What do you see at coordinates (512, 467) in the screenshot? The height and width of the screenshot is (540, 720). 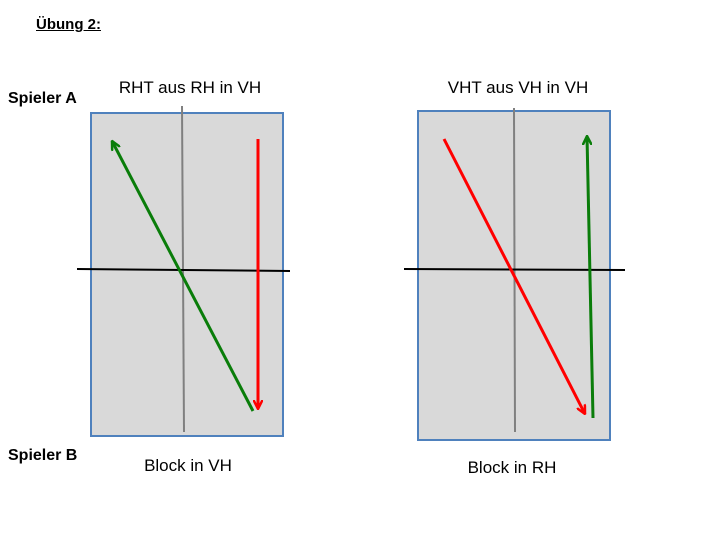 I see `right-table-bottom-label: Block in RH` at bounding box center [512, 467].